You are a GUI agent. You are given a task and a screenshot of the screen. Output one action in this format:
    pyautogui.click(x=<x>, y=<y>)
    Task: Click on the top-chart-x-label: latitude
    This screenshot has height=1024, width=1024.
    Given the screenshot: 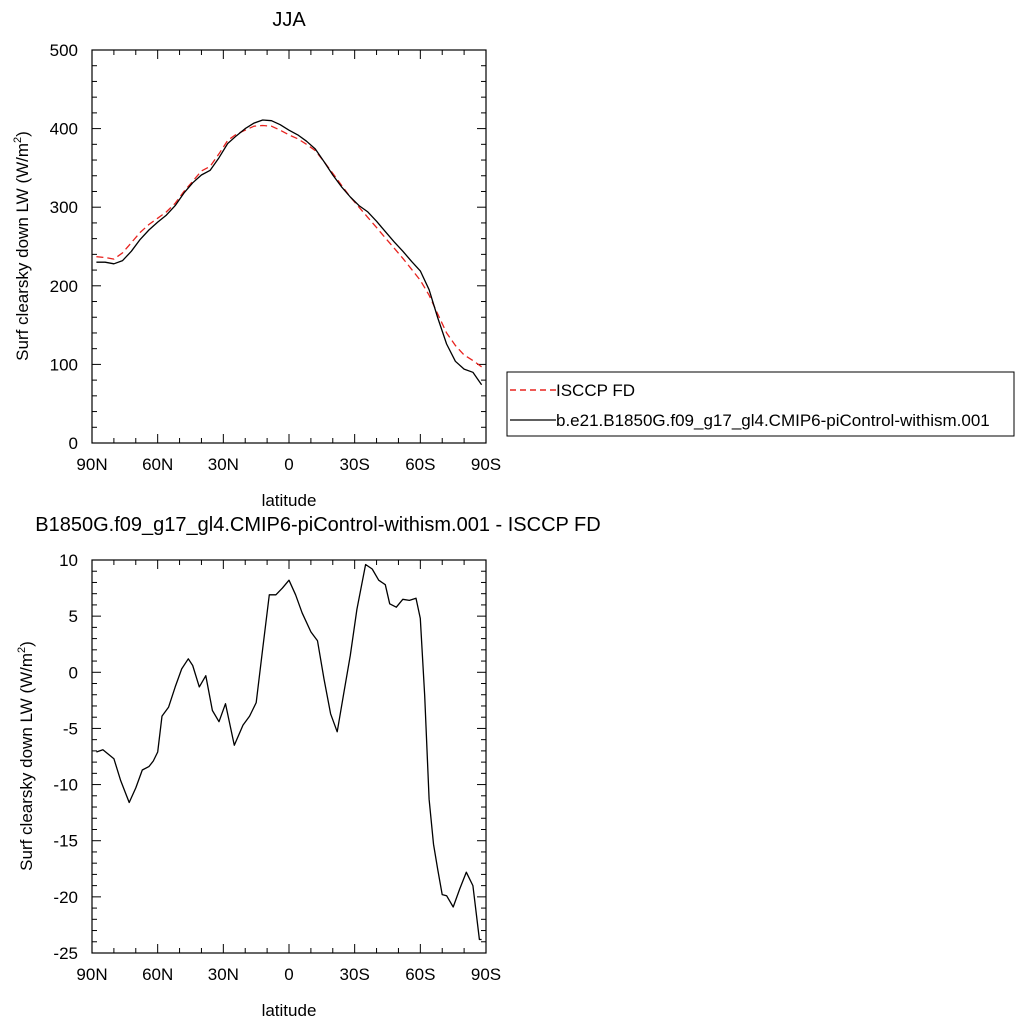 What is the action you would take?
    pyautogui.click(x=289, y=500)
    